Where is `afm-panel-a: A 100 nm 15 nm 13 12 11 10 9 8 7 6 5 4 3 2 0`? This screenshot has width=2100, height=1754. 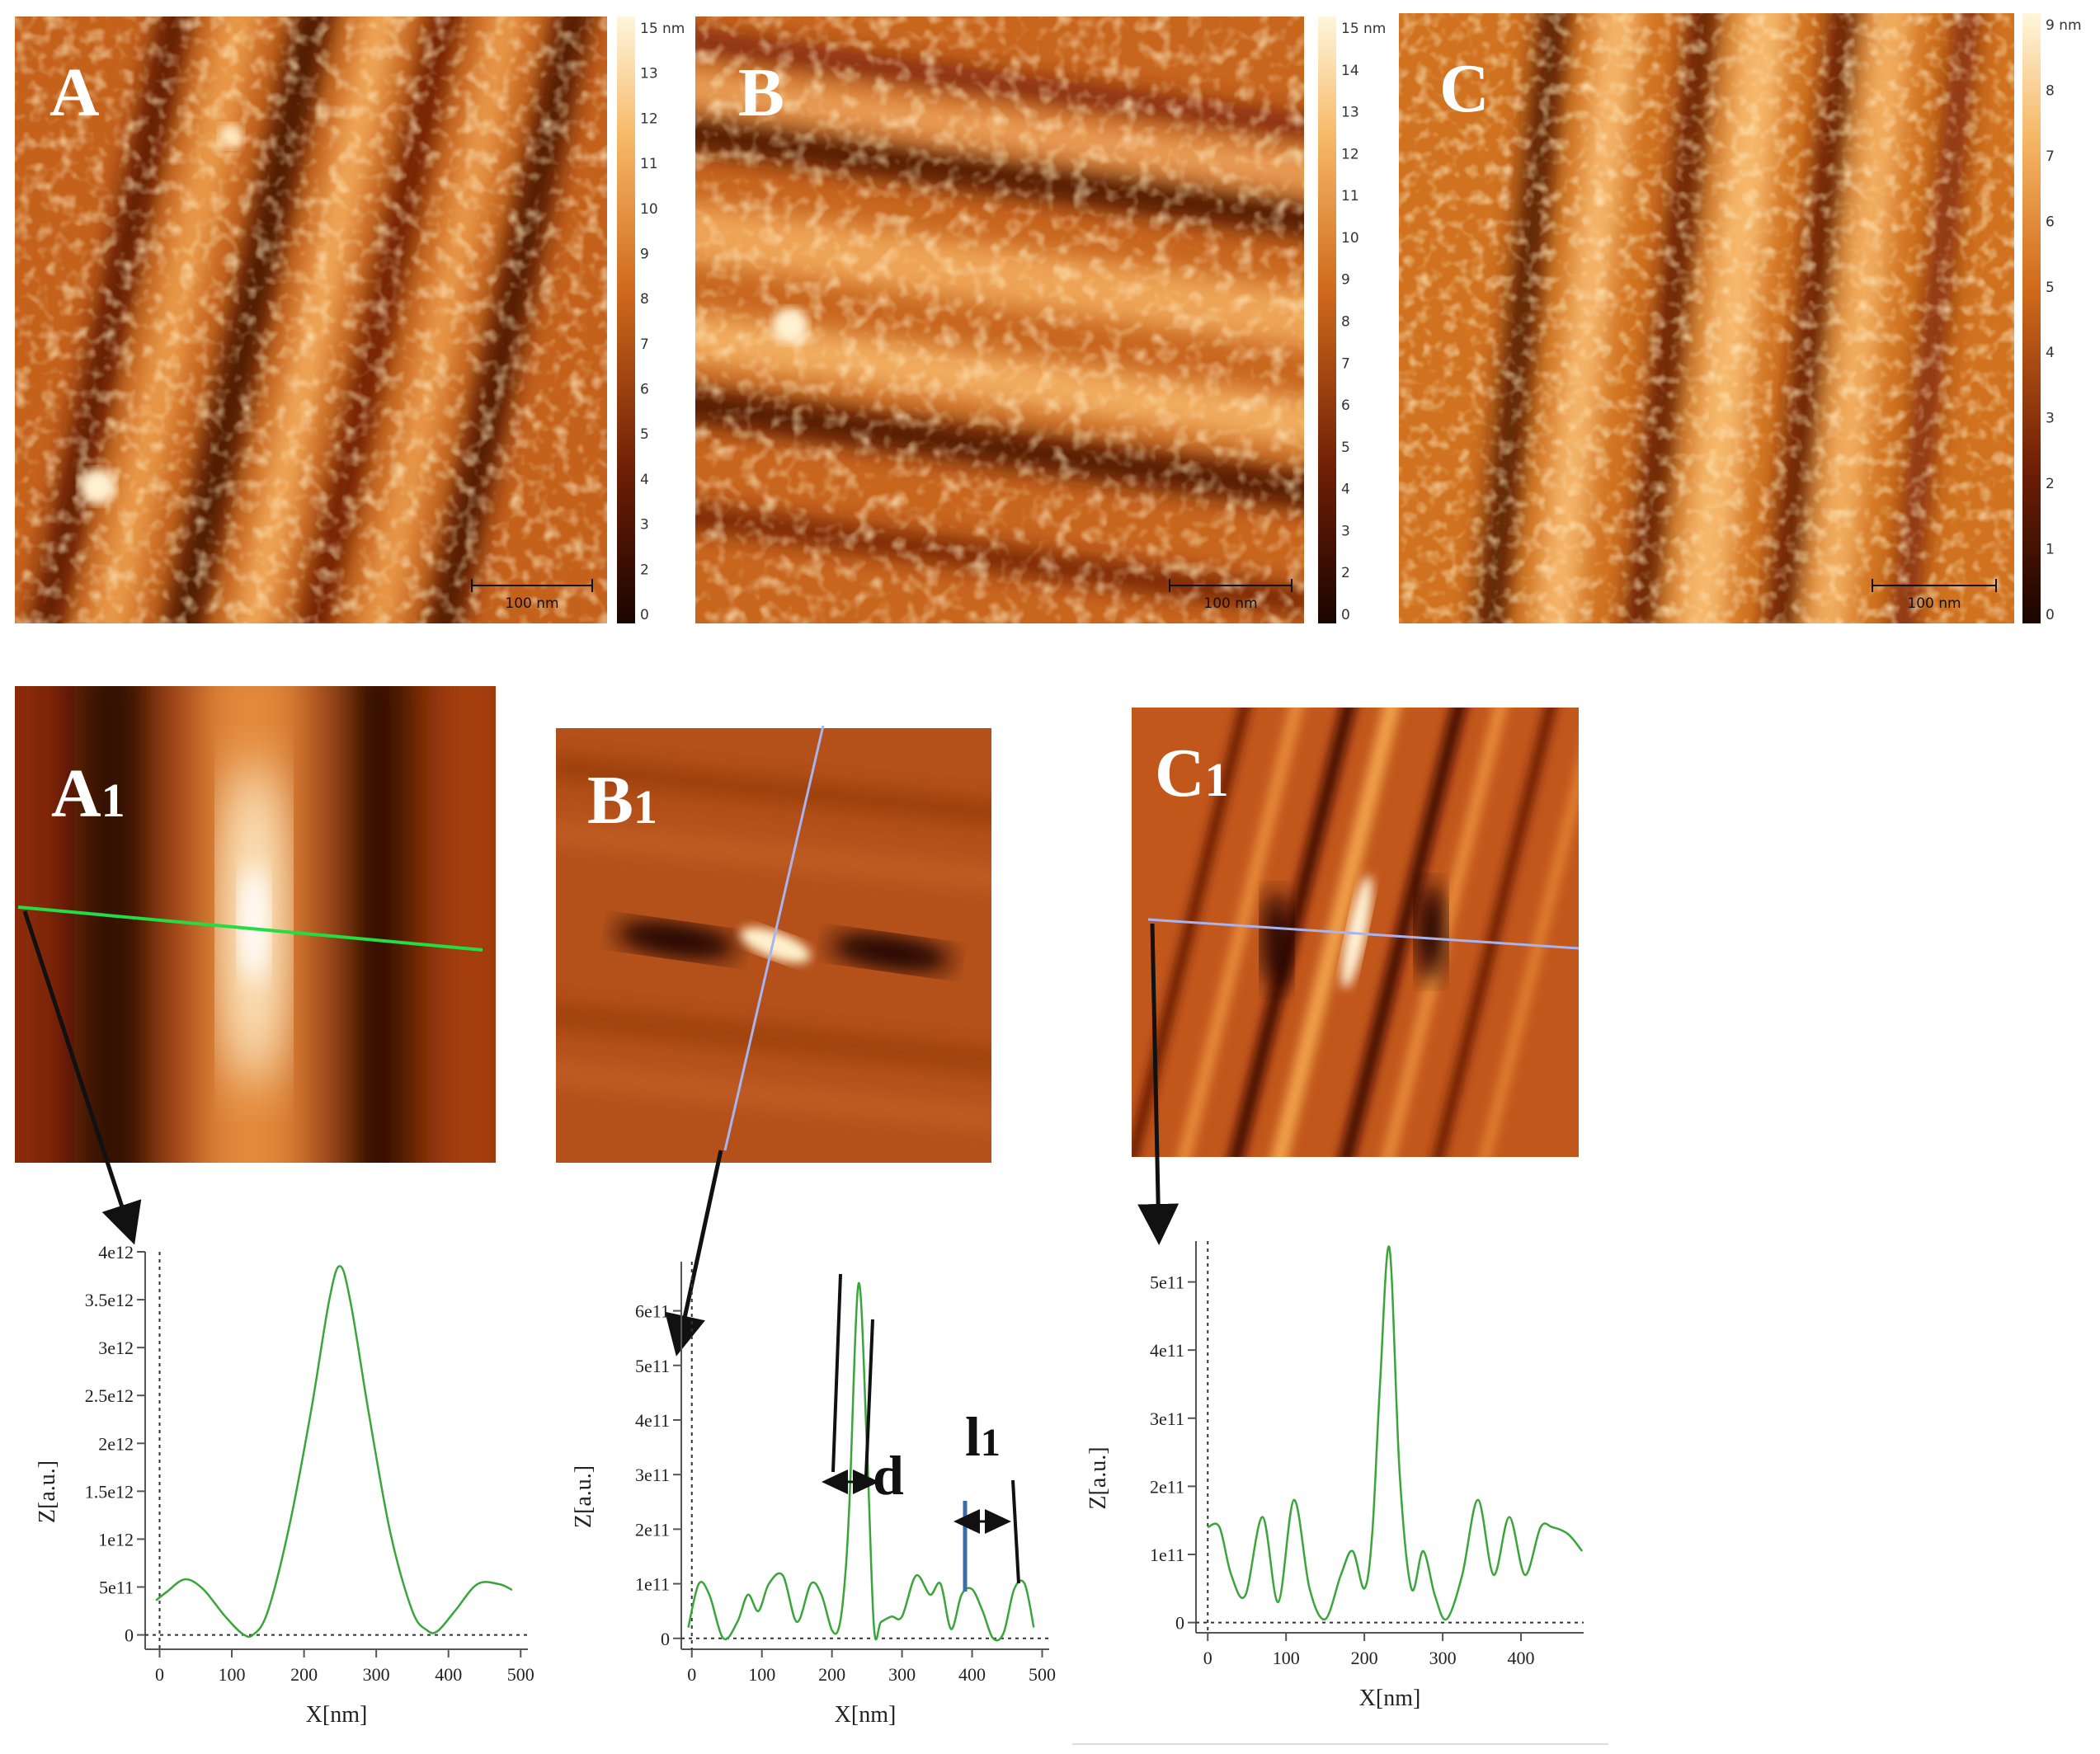 afm-panel-a: A 100 nm 15 nm 13 12 11 10 9 8 7 6 5 4 3 2 0 is located at coordinates (350, 320).